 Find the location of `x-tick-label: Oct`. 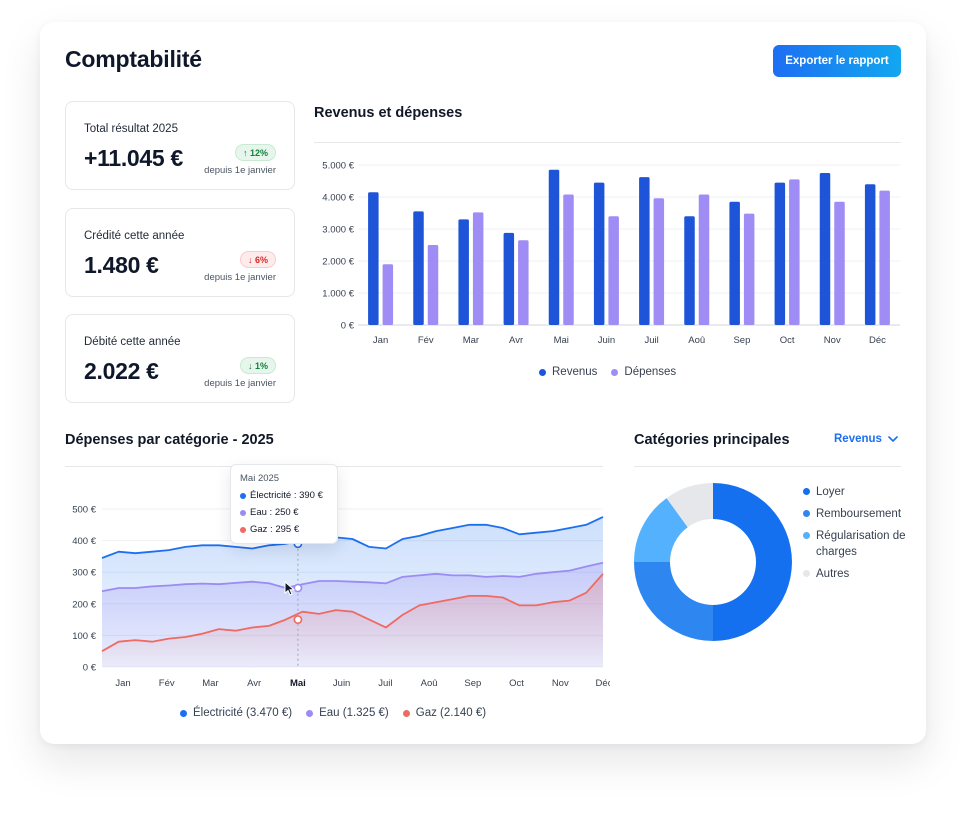

x-tick-label: Oct is located at coordinates (516, 683).